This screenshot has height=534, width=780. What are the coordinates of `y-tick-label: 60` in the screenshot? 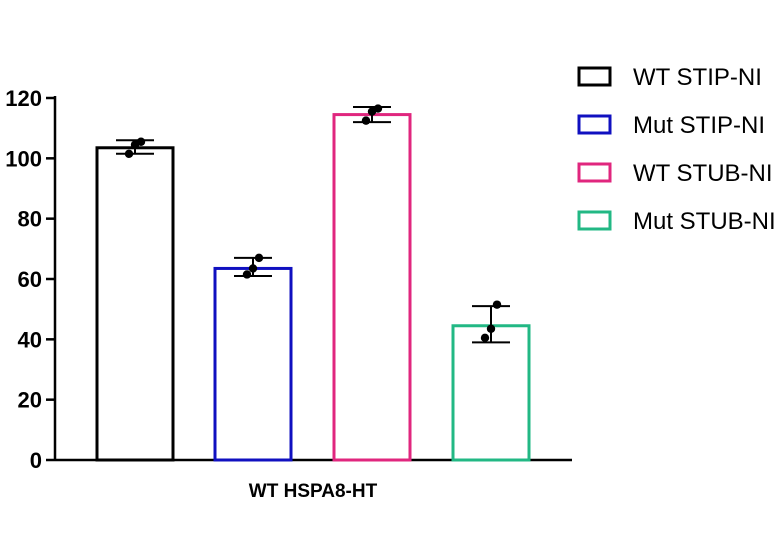 It's located at (30, 279).